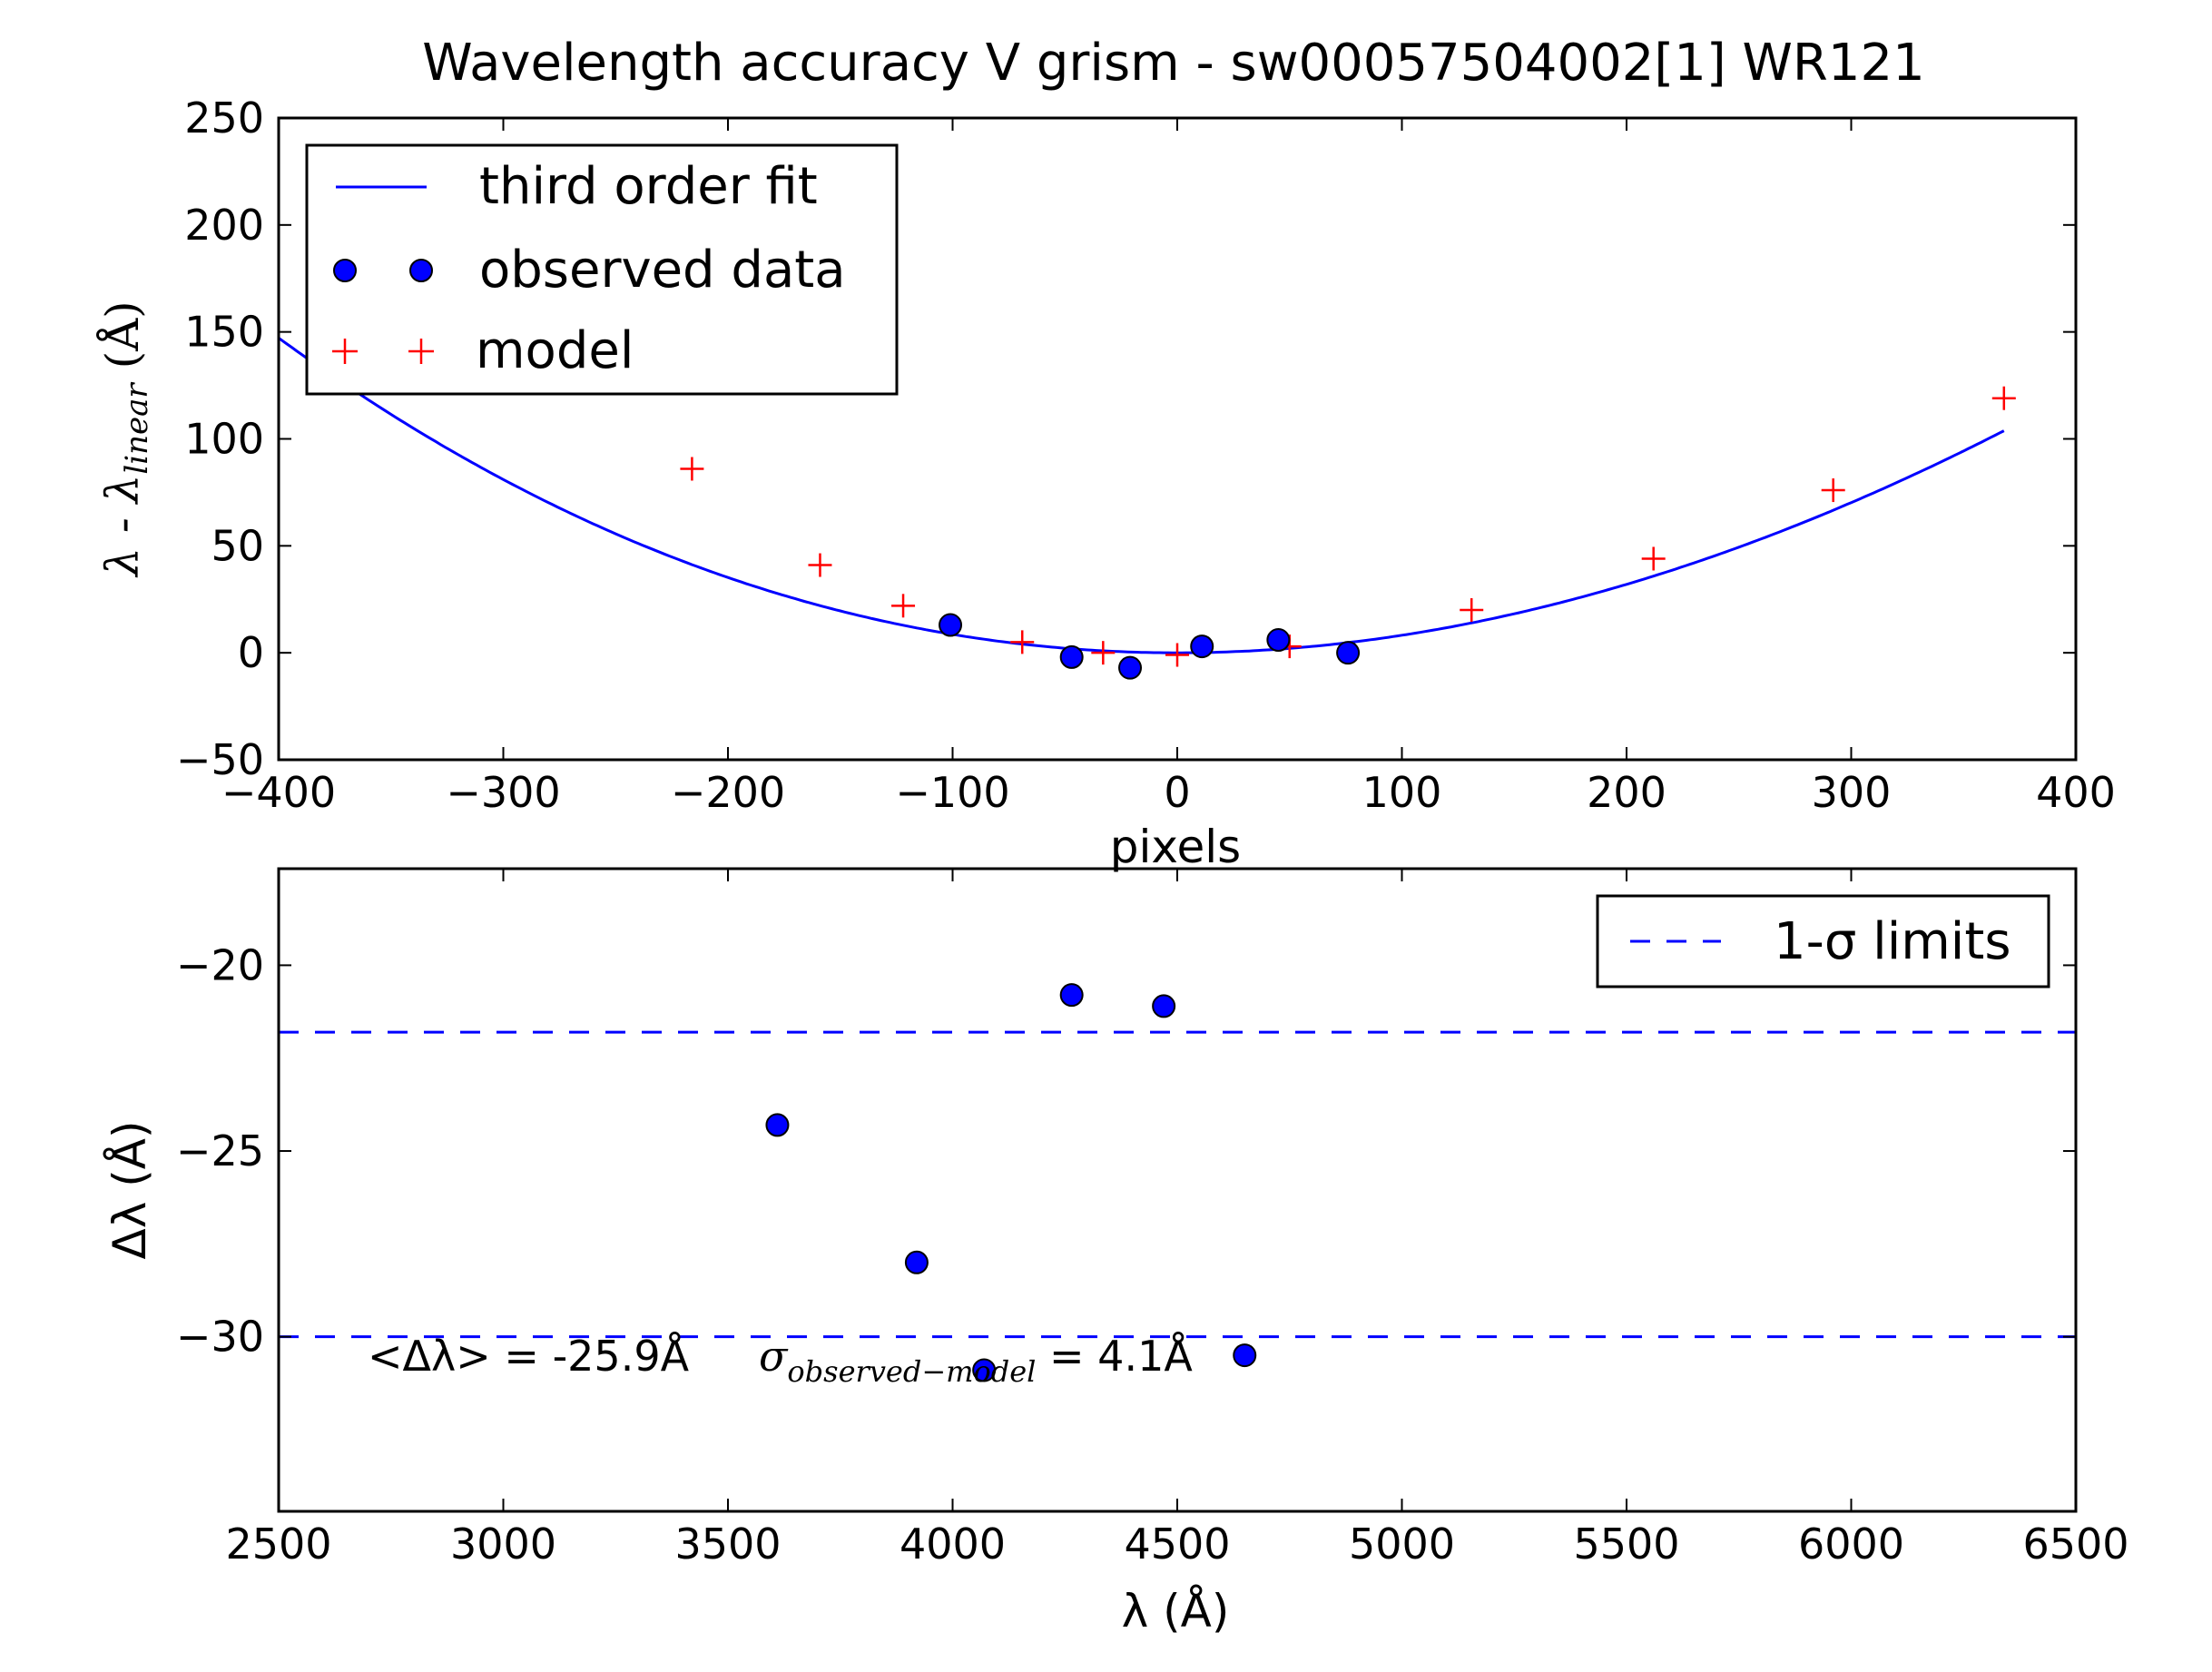 The height and width of the screenshot is (1672, 2212). What do you see at coordinates (224, 439) in the screenshot?
I see `top-ytick-label: 100` at bounding box center [224, 439].